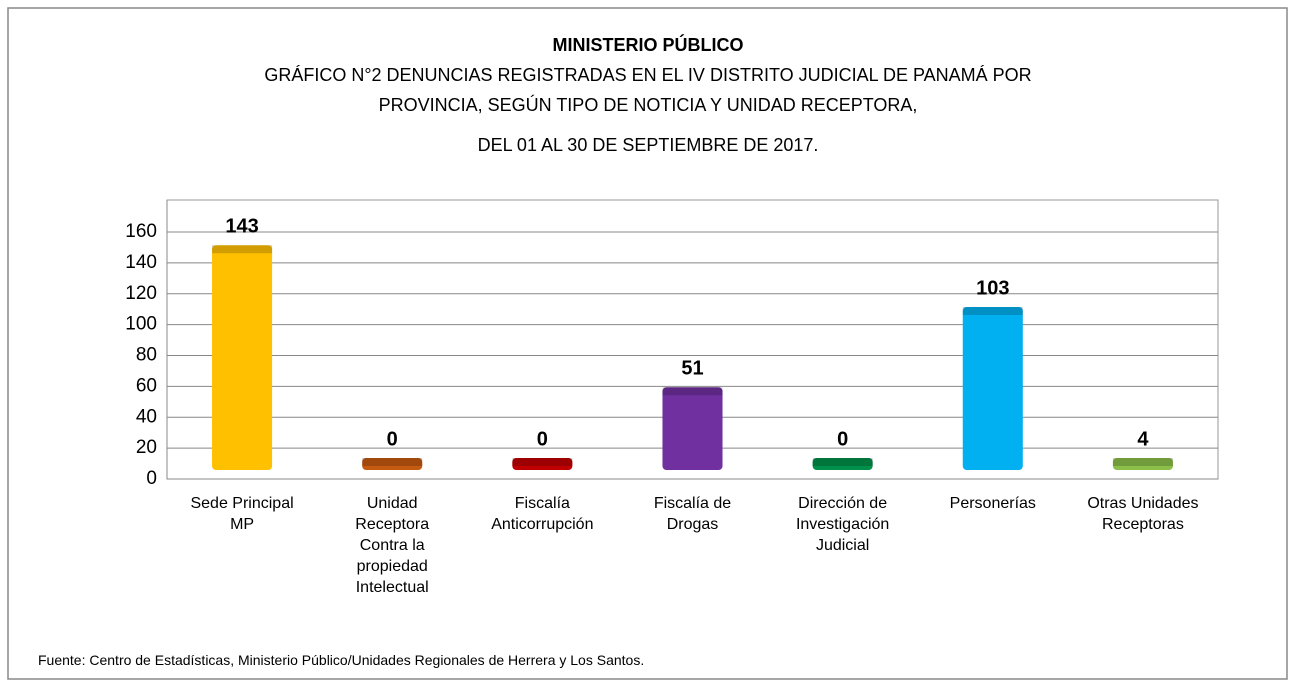  Describe the element at coordinates (141, 293) in the screenshot. I see `y-tick-label: 120` at that location.